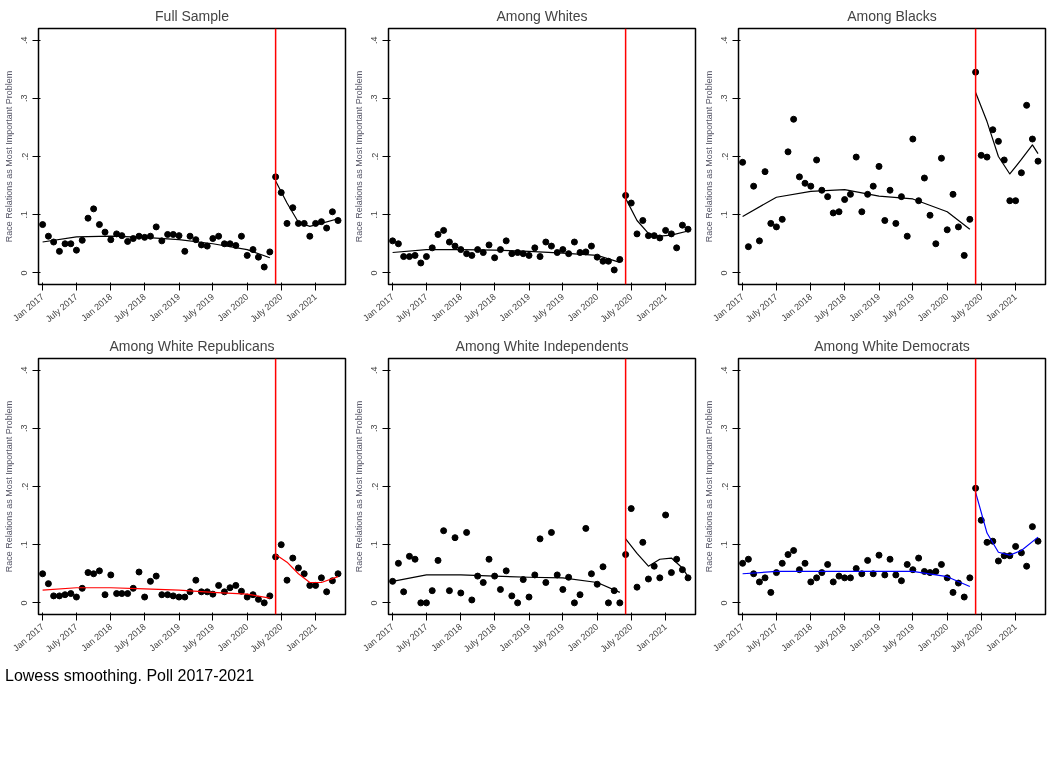  Describe the element at coordinates (192, 345) in the screenshot. I see `chart-title: Among White Republicans` at that location.